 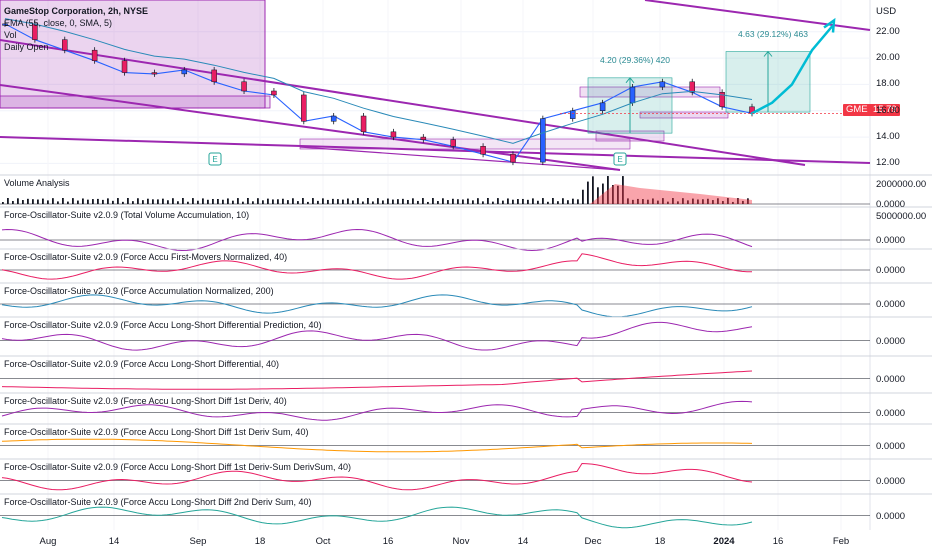 What do you see at coordinates (684, 115) in the screenshot?
I see `small-zone-box` at bounding box center [684, 115].